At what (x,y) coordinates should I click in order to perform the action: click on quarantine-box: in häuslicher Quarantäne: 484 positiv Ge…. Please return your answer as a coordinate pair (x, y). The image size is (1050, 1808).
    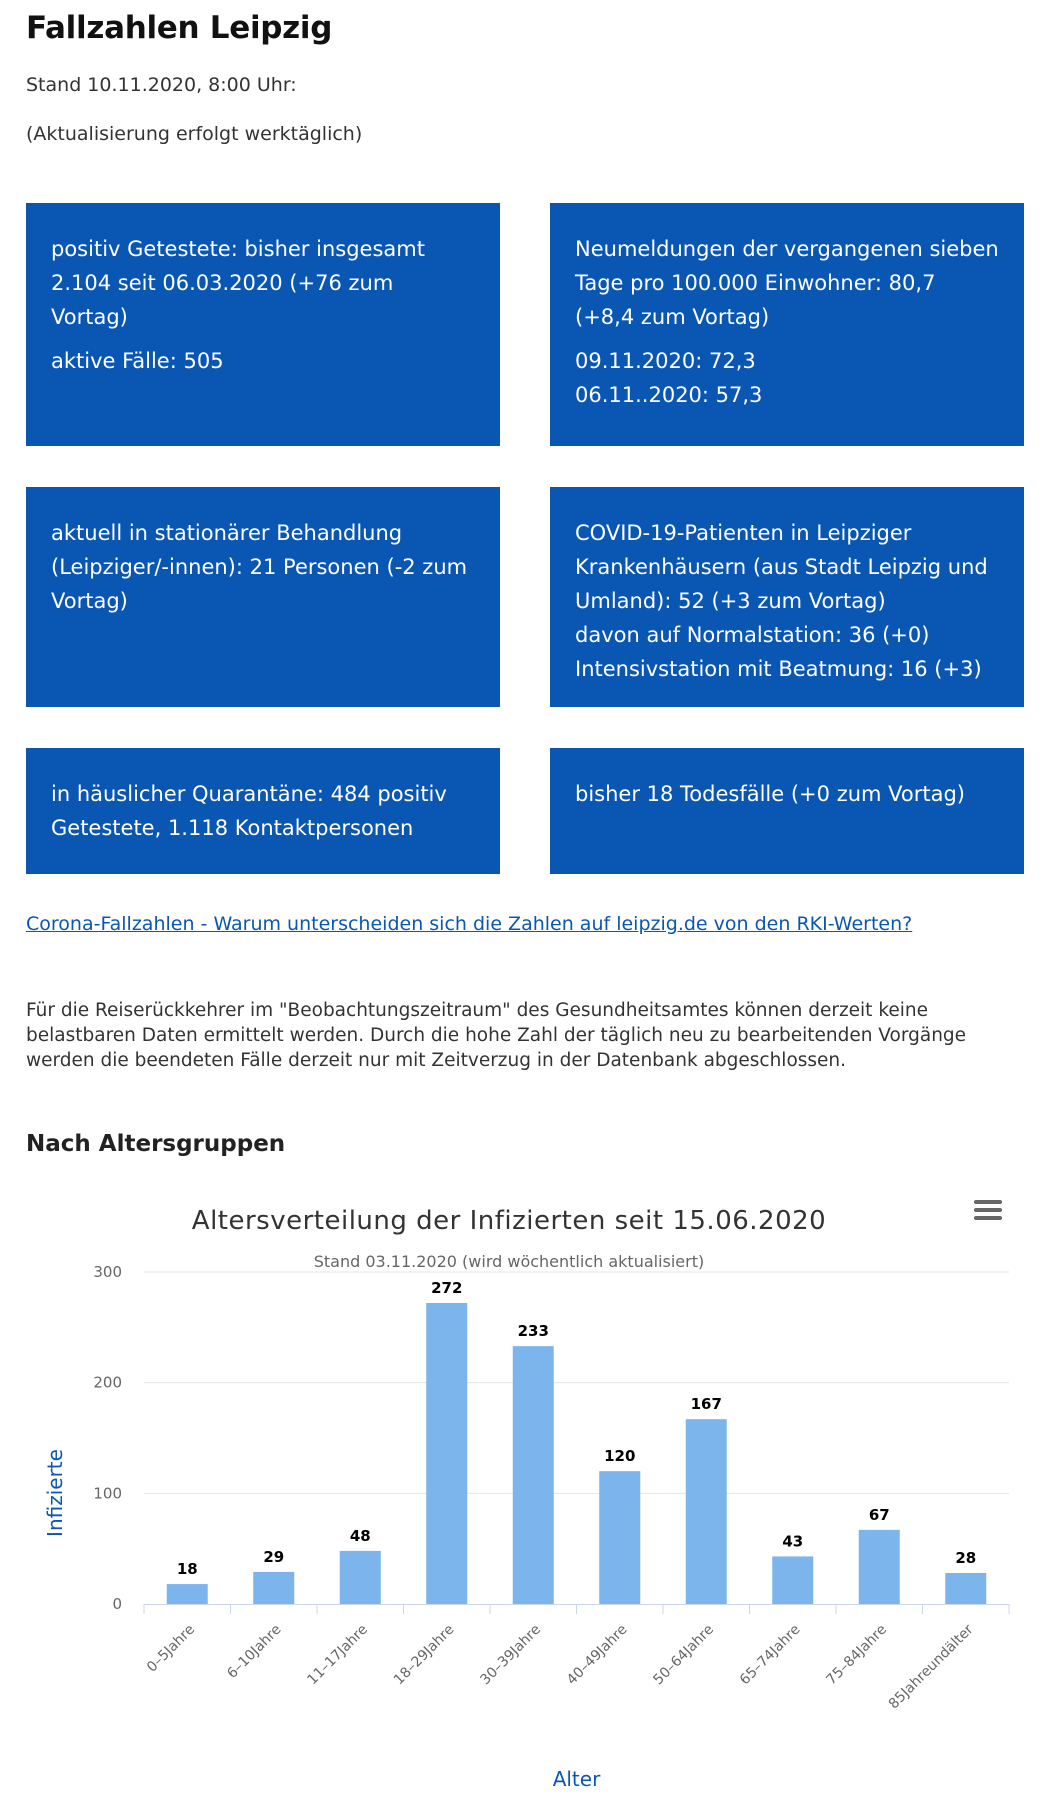
    Looking at the image, I should click on (263, 811).